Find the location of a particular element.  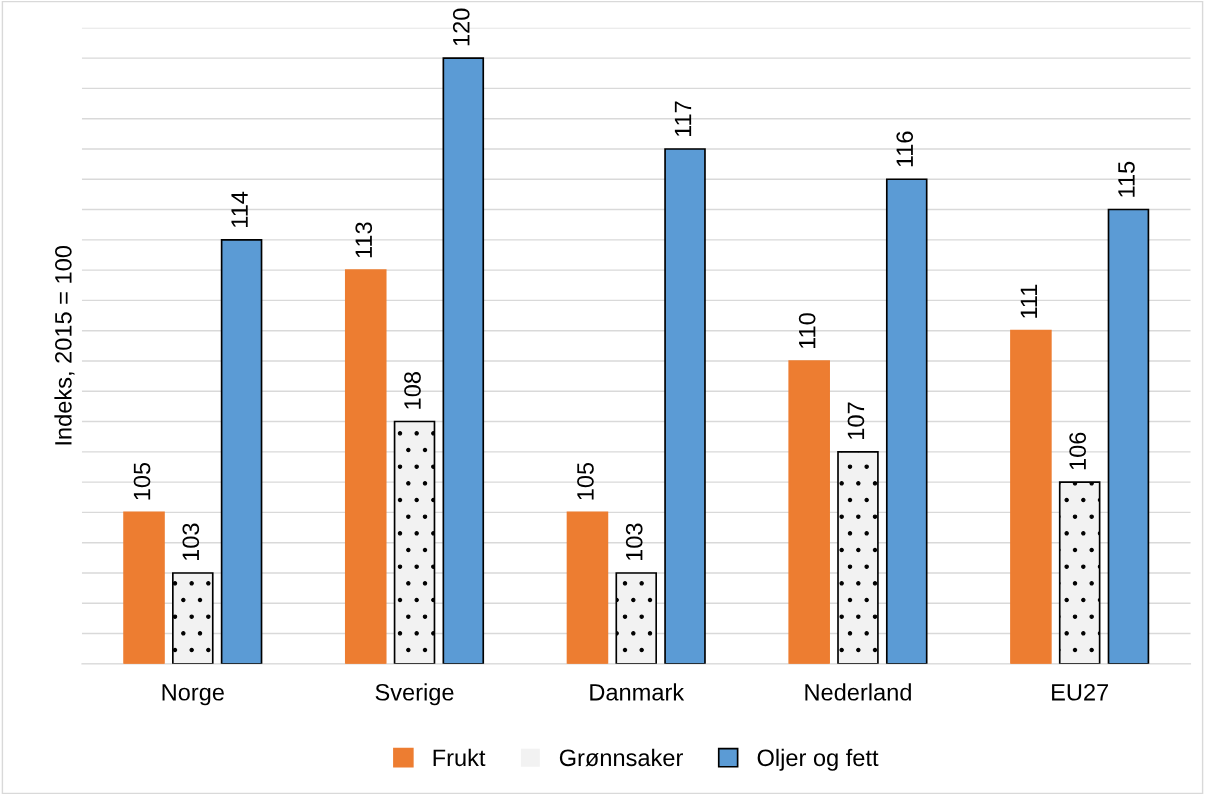

data-label: 111 is located at coordinates (1029, 301).